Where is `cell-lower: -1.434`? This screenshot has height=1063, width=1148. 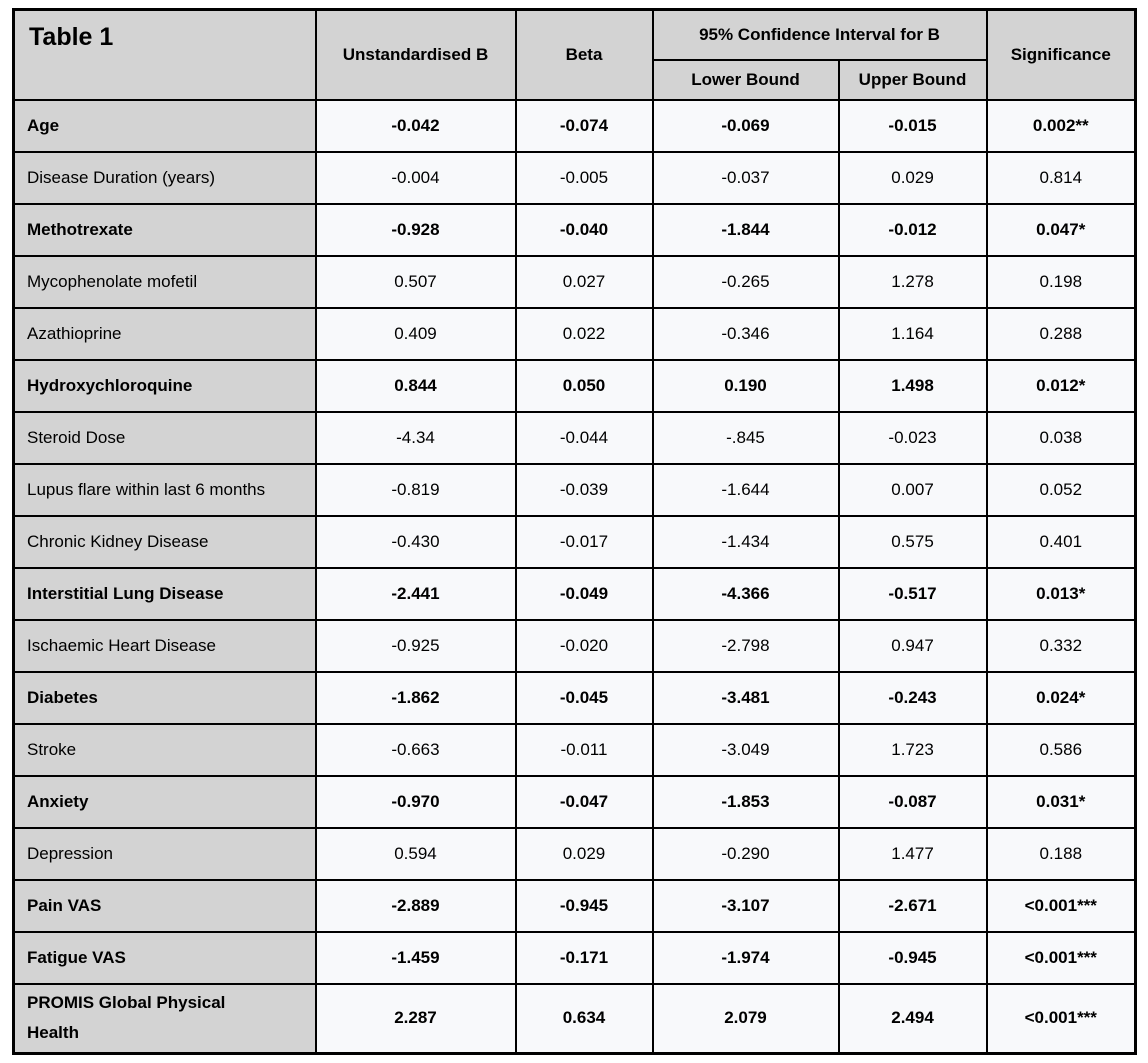
cell-lower: -1.434 is located at coordinates (745, 541).